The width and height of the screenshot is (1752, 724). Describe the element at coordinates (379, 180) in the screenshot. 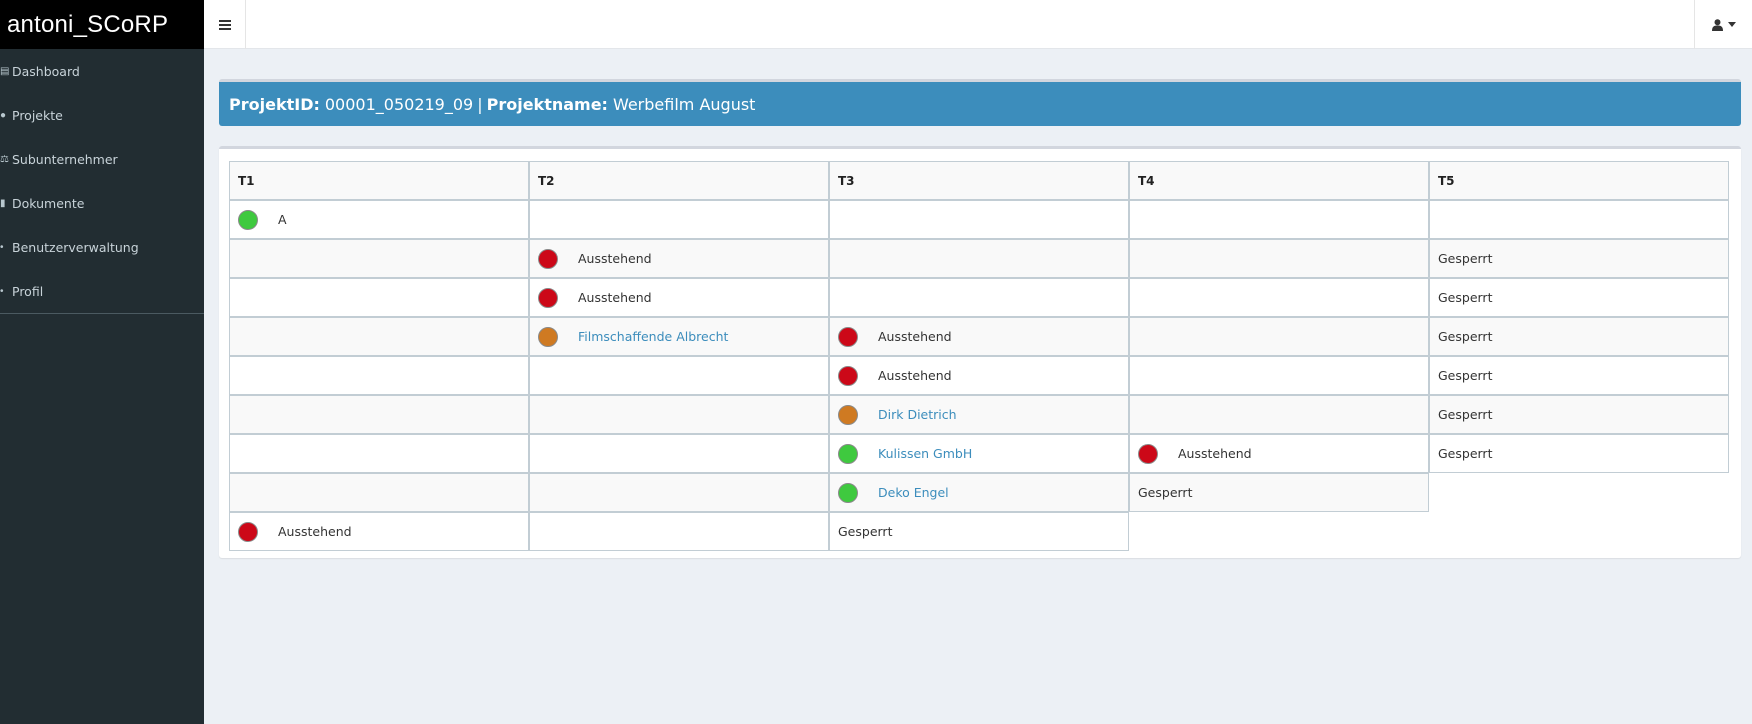

I see `column-header-t1: T1` at that location.